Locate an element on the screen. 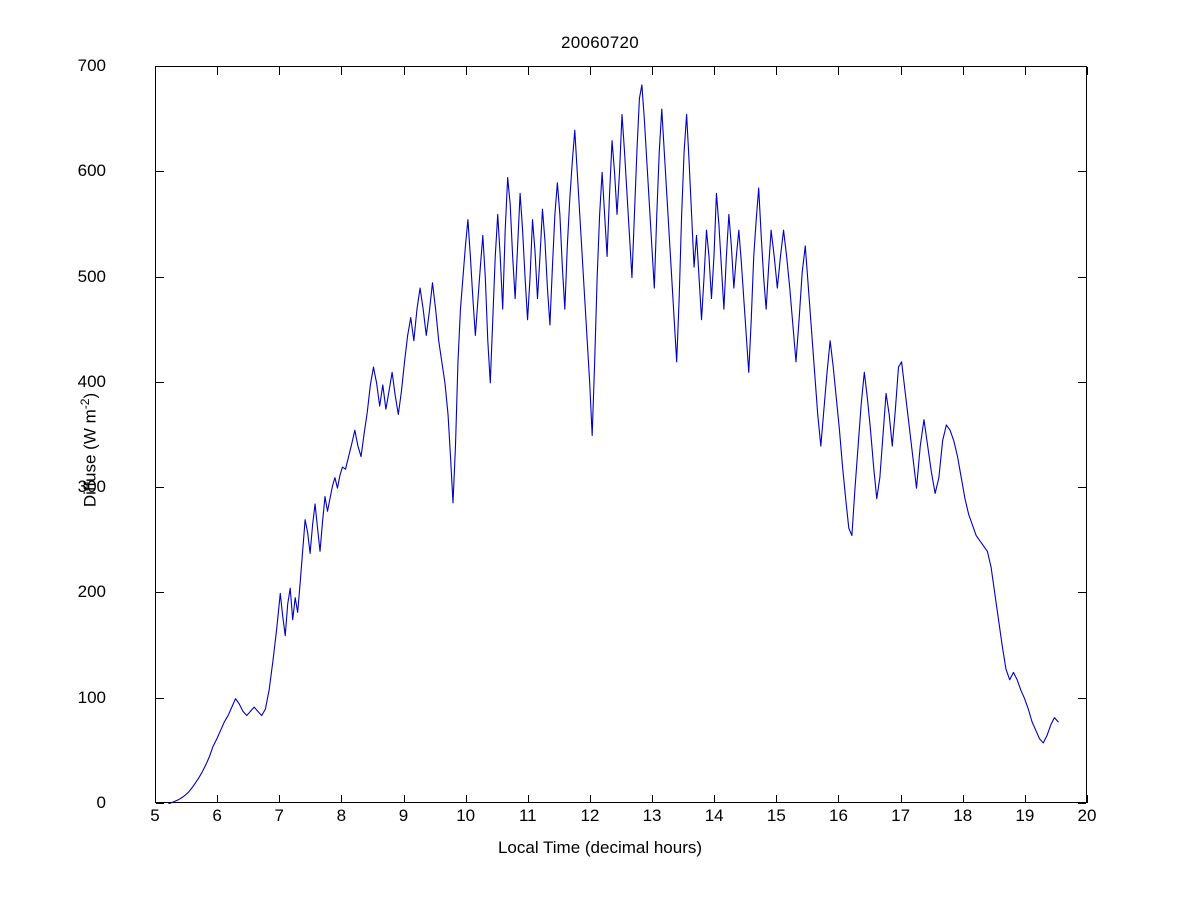 The width and height of the screenshot is (1200, 900). x-tick-label: 14 is located at coordinates (714, 815).